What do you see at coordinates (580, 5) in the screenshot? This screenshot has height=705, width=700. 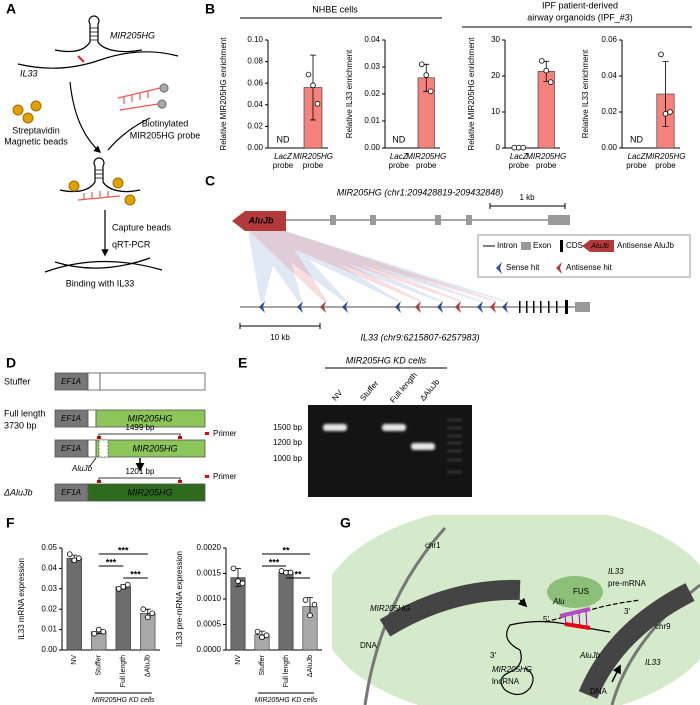 I see `group-title: IPF patient-derived` at bounding box center [580, 5].